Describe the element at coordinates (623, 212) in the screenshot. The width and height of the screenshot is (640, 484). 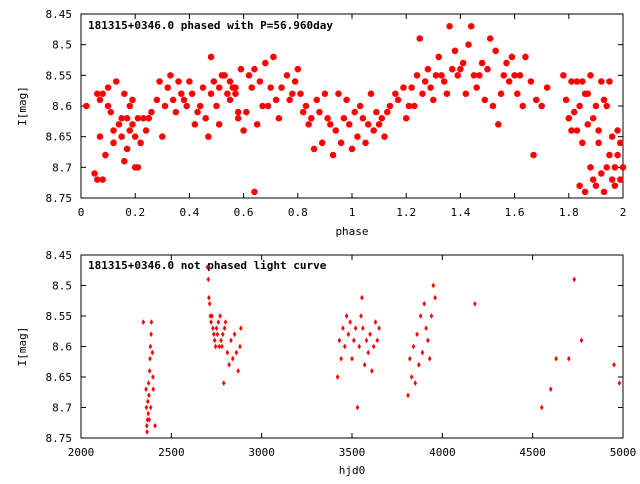
I see `x-tick-label: 2` at that location.